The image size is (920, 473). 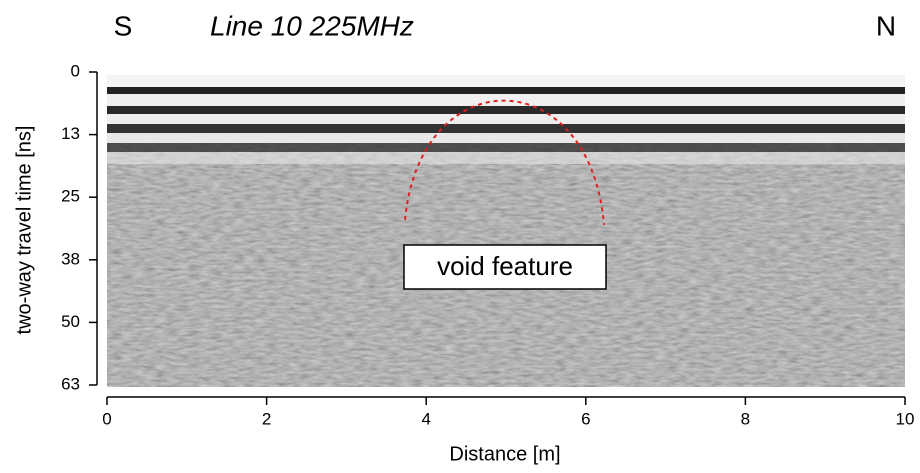 What do you see at coordinates (504, 162) in the screenshot?
I see `hyperbola-outline` at bounding box center [504, 162].